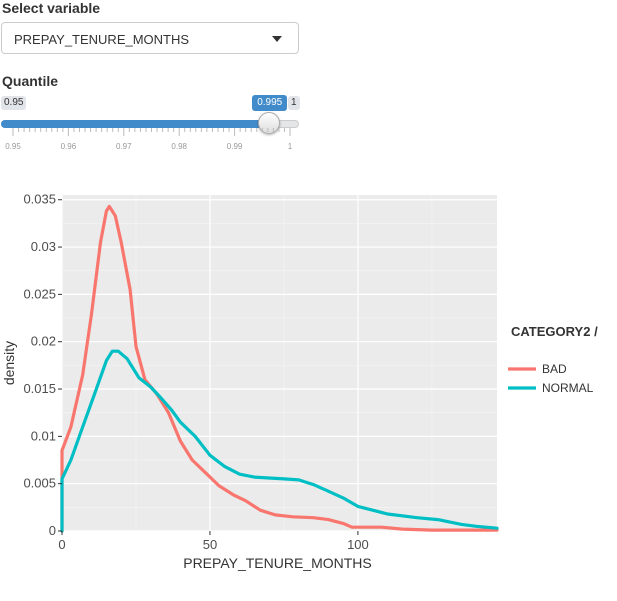 The image size is (617, 601). What do you see at coordinates (270, 103) in the screenshot?
I see `slider-value-label: 0.995` at bounding box center [270, 103].